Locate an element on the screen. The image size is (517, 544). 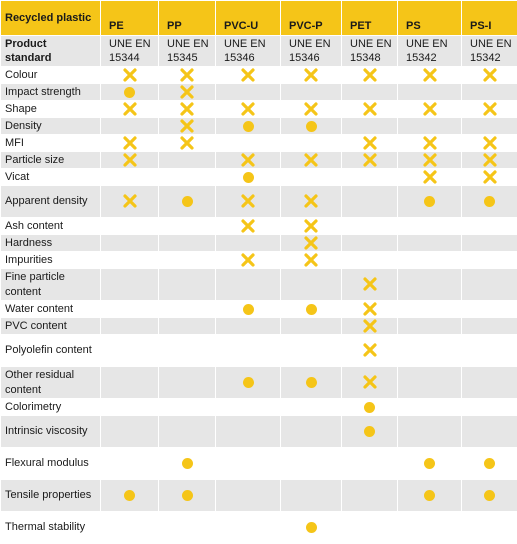
row-label: Colorimetry is located at coordinates (51, 407).